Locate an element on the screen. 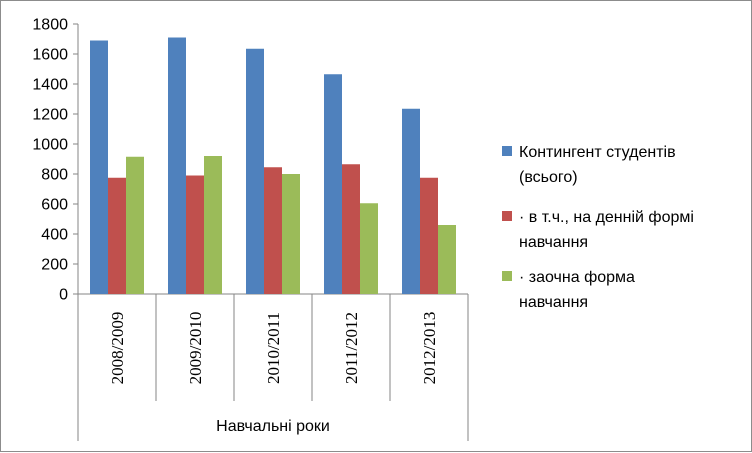 The image size is (752, 453). y-tick-label: 200 is located at coordinates (54, 265).